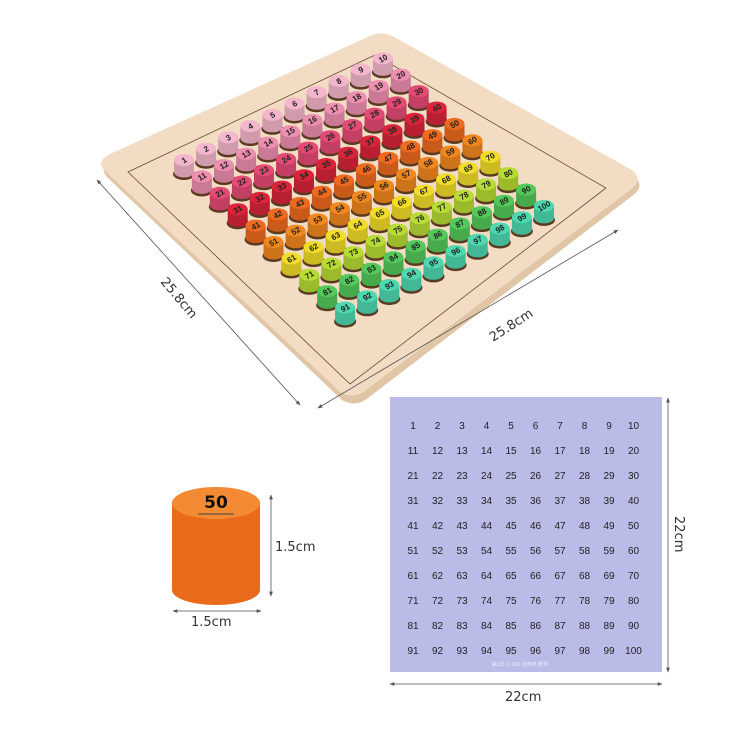 This screenshot has width=736, height=729. I want to click on board-peg: 15, so click(290, 138).